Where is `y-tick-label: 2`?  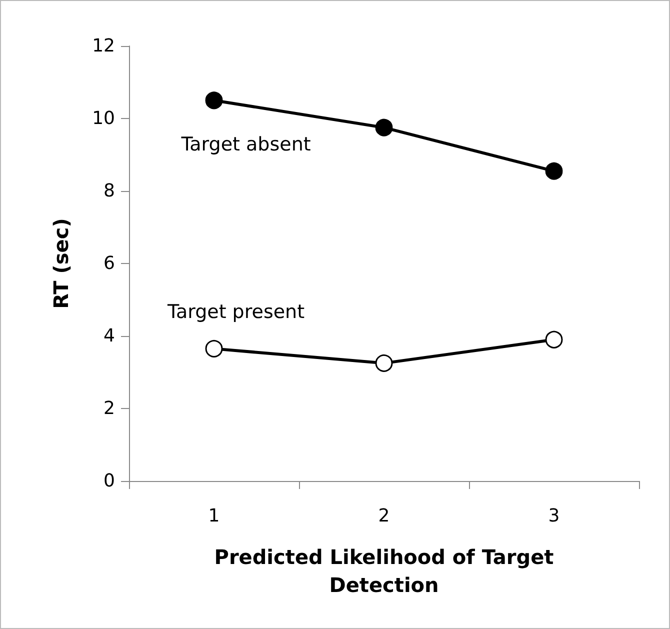
y-tick-label: 2 is located at coordinates (109, 408).